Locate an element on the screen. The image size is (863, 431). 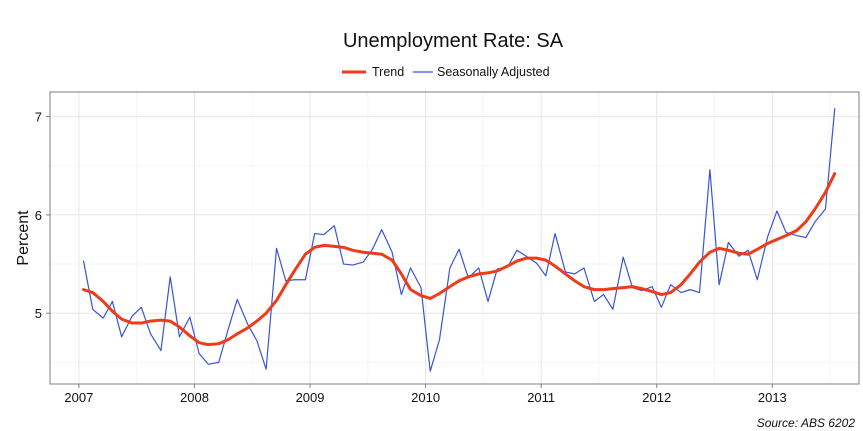
y-tick-label: 6 is located at coordinates (38, 215).